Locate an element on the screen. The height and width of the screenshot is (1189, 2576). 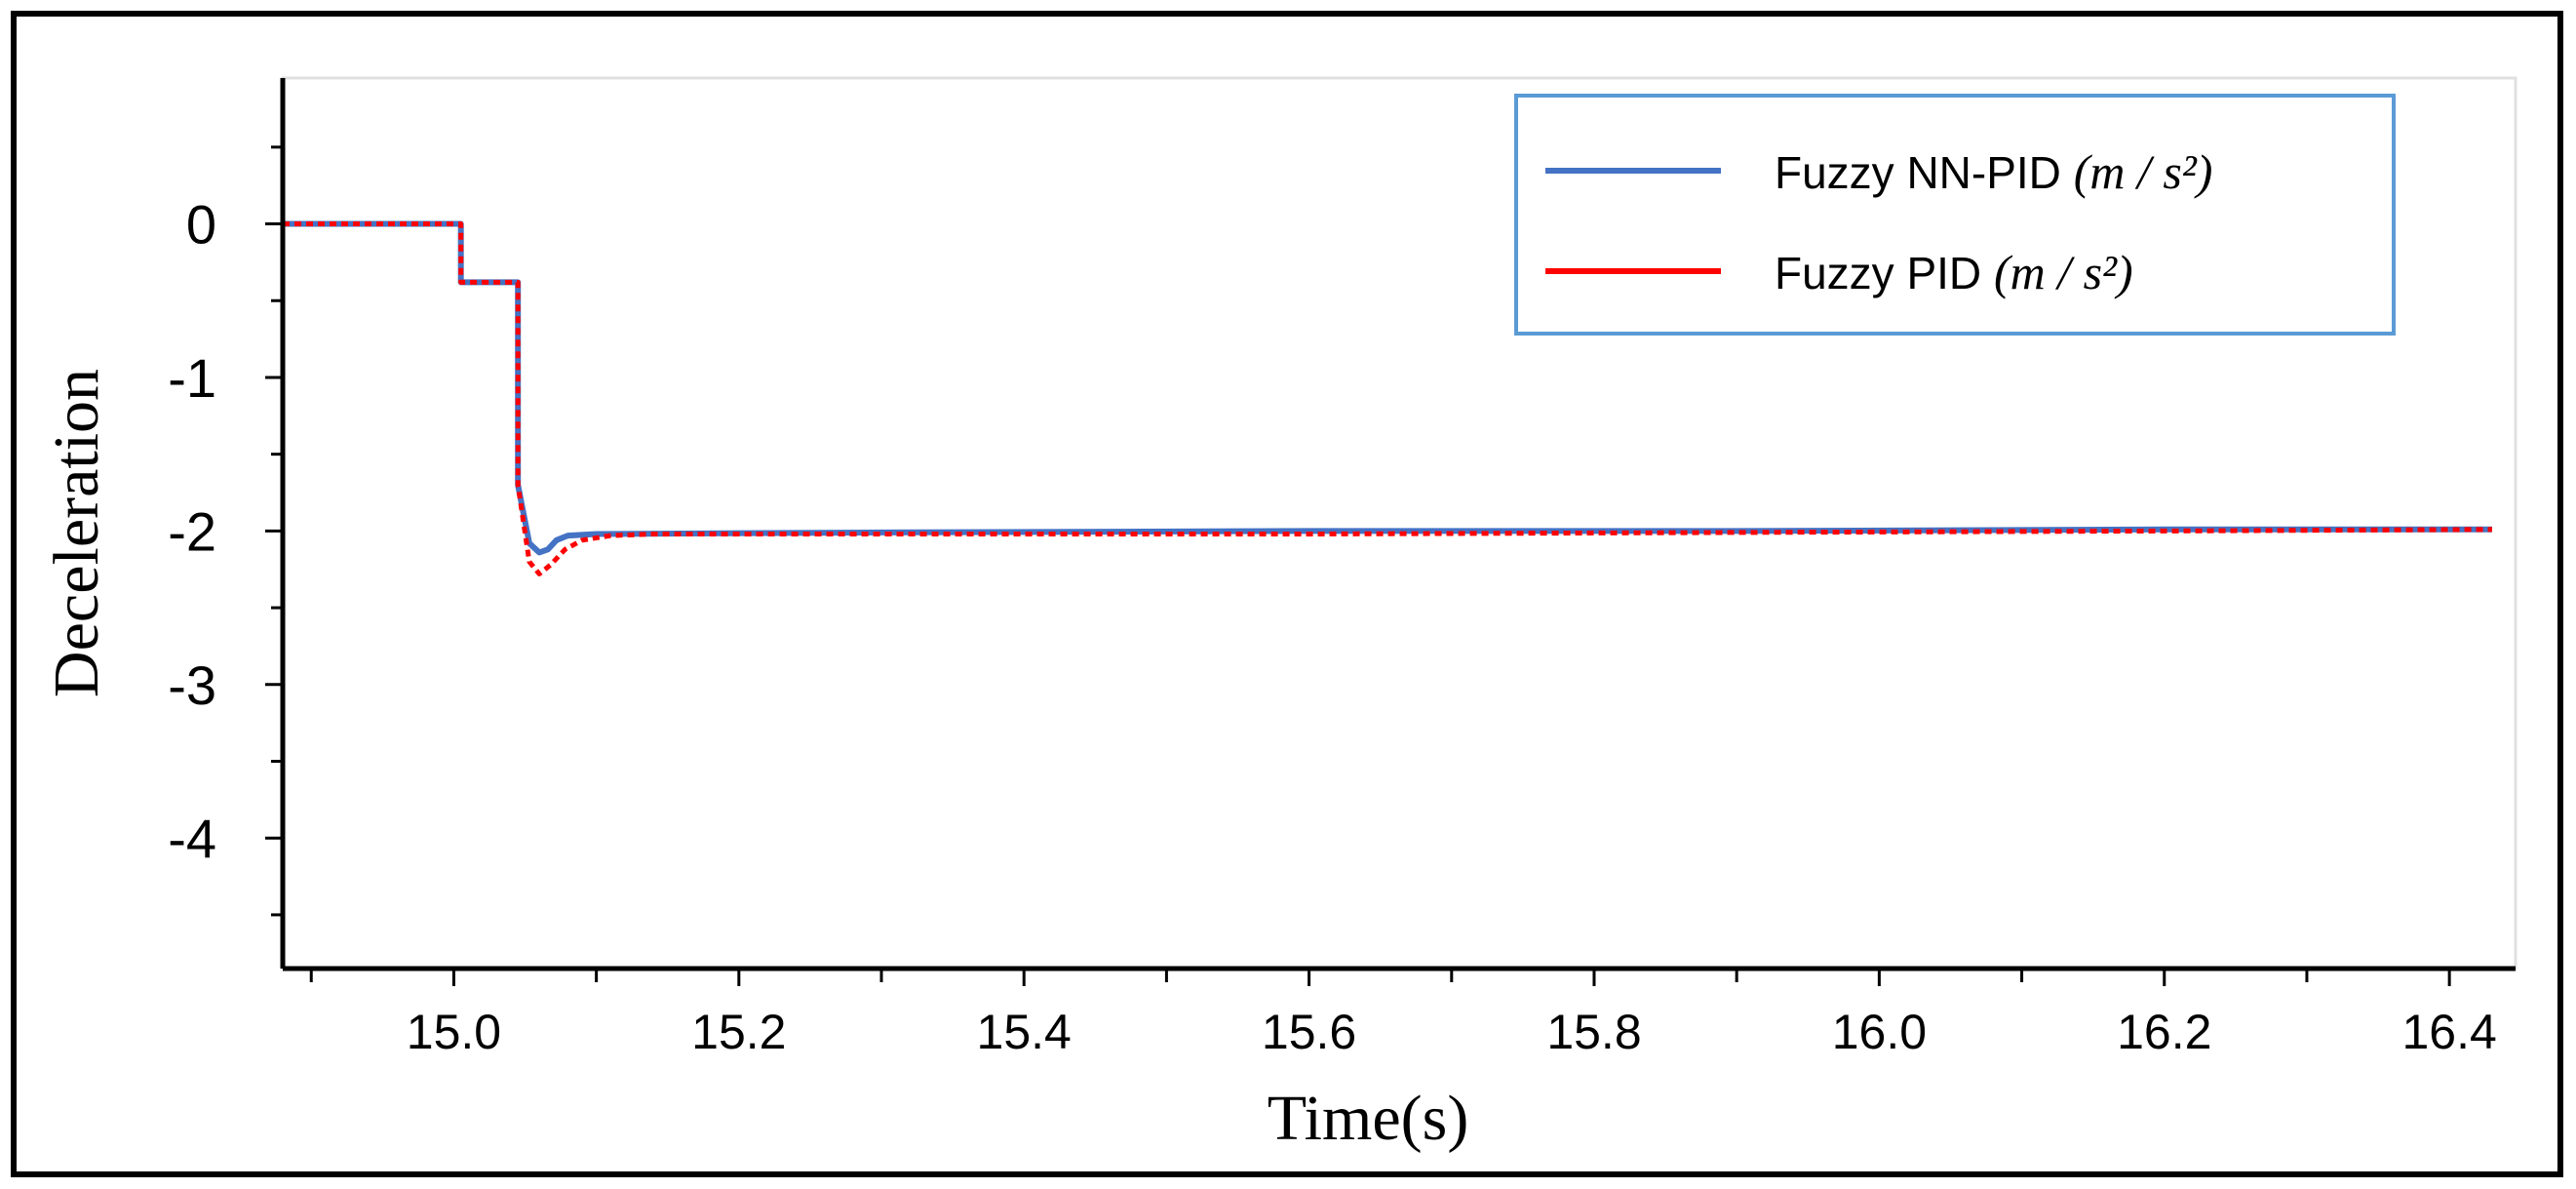
x-tick-label: 16.4 is located at coordinates (2448, 1032).